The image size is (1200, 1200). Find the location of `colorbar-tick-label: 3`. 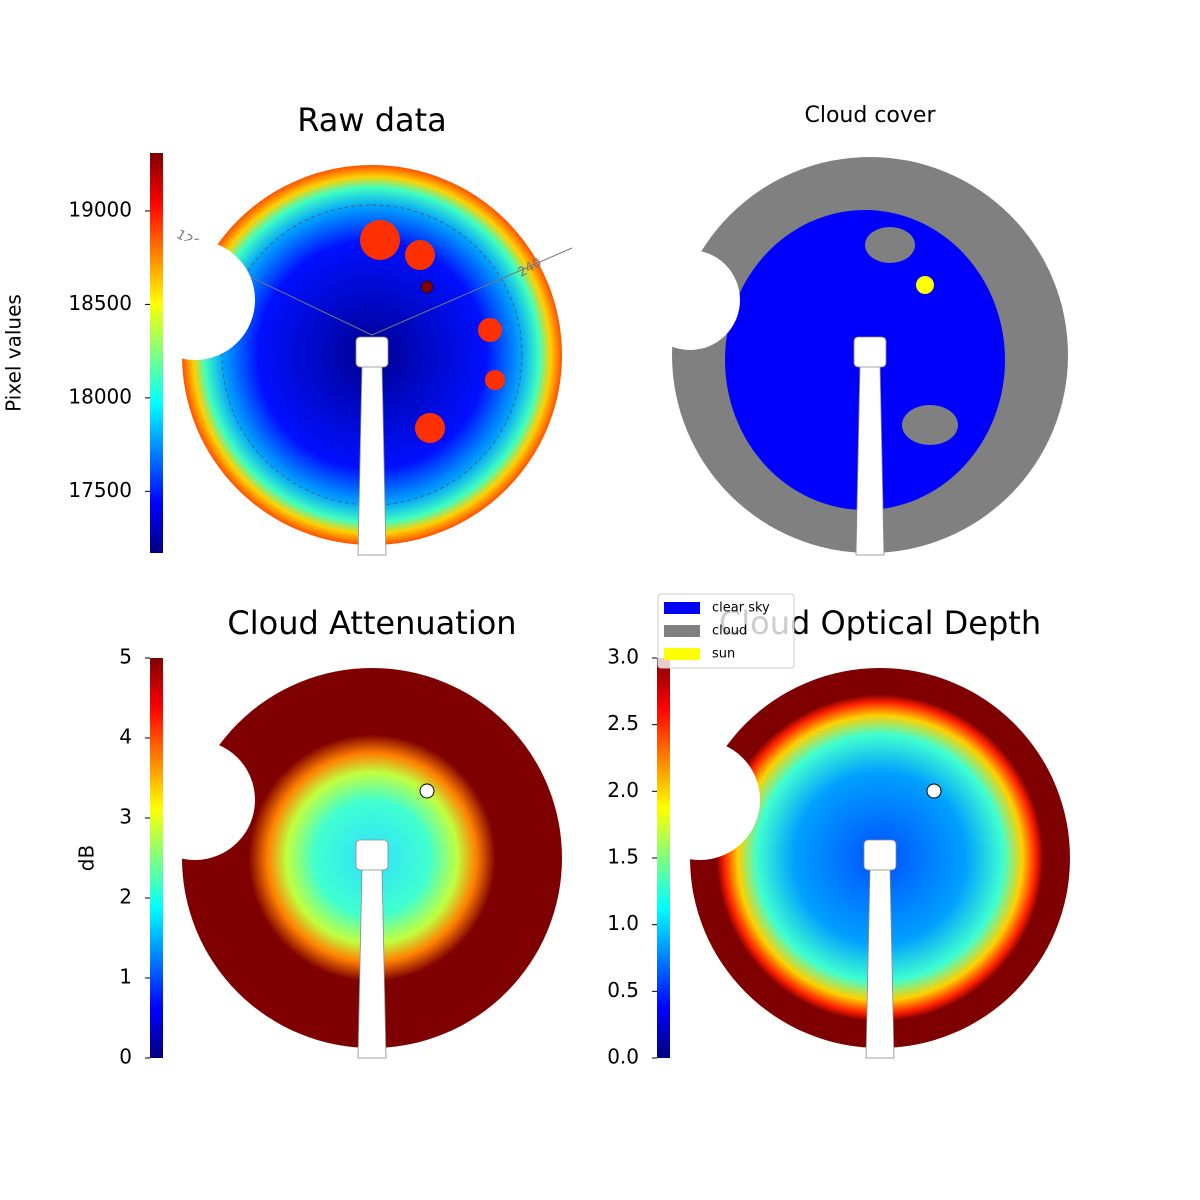

colorbar-tick-label: 3 is located at coordinates (125, 817).